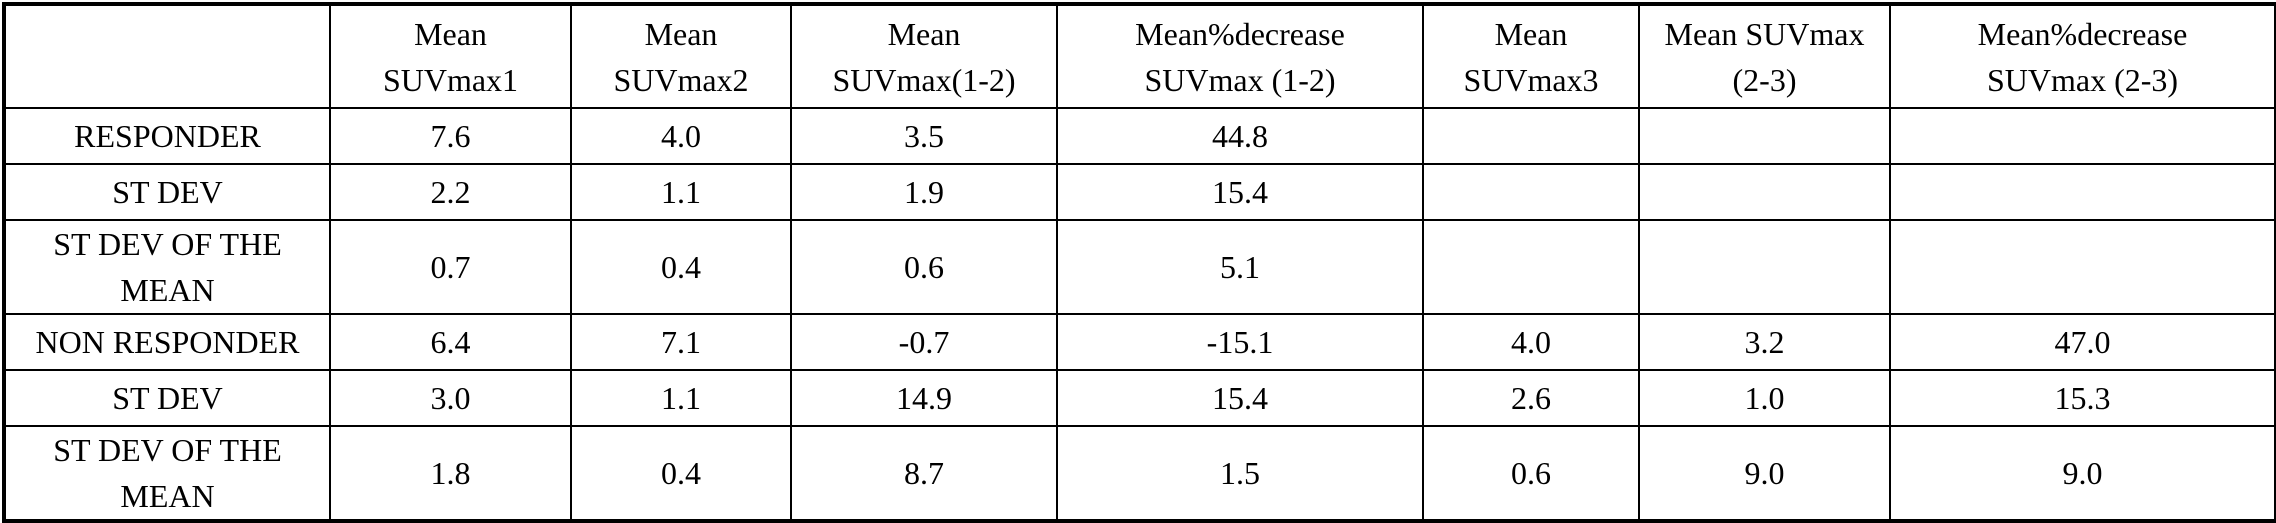 This screenshot has height=523, width=2276. I want to click on table-cell: 15.3, so click(2082, 398).